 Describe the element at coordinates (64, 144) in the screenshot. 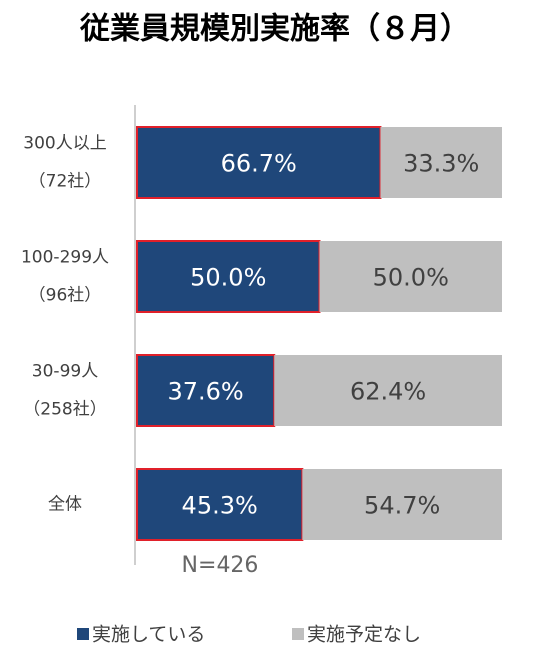

I see `y-tick-label: 300人以上` at that location.